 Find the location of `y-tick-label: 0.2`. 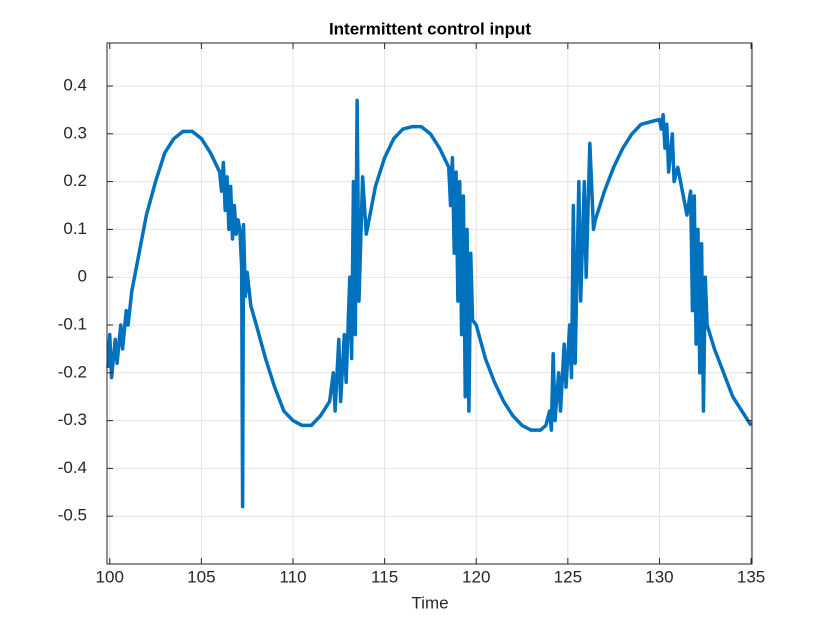

y-tick-label: 0.2 is located at coordinates (75, 180).